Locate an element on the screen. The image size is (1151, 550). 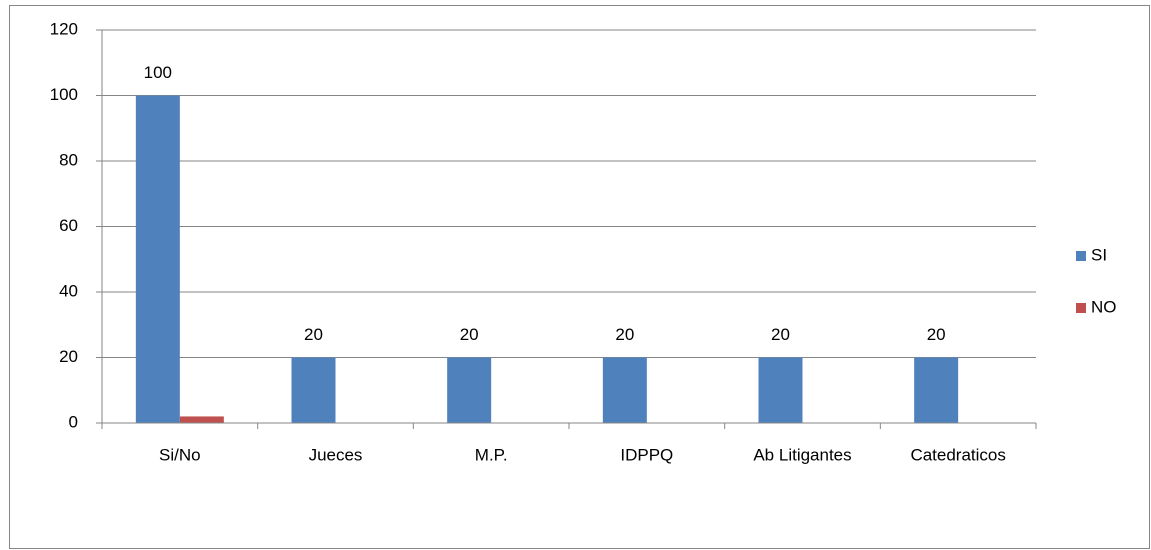
x-tick-label: IDPPQ is located at coordinates (646, 454).